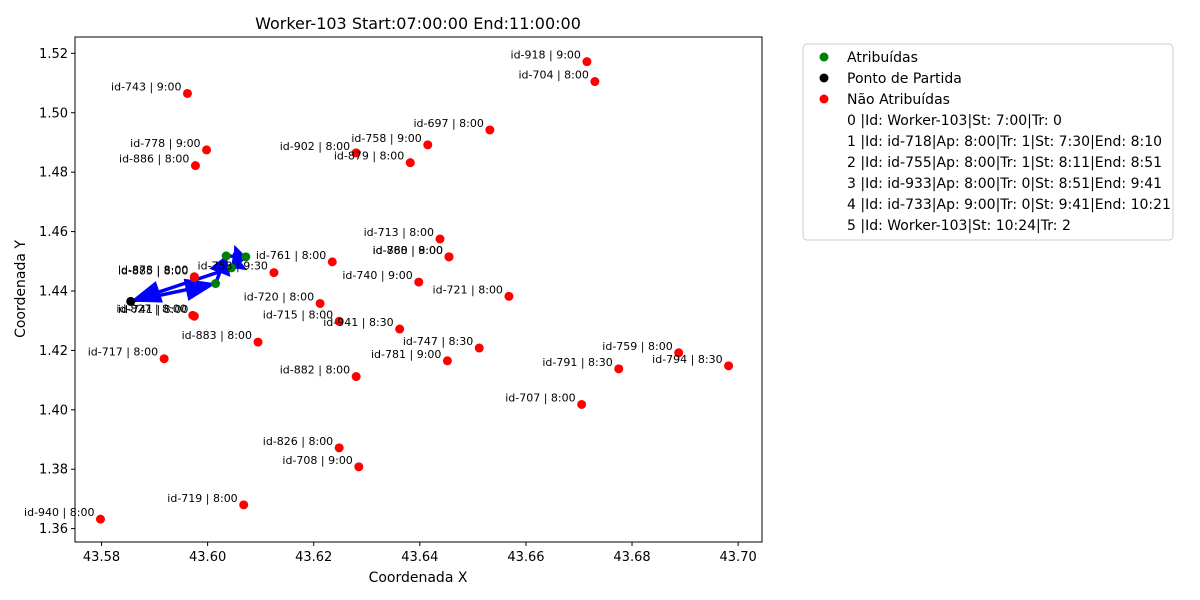 This screenshot has height=600, width=1200. Describe the element at coordinates (377, 275) in the screenshot. I see `point-label: id-740 | 9:00` at that location.